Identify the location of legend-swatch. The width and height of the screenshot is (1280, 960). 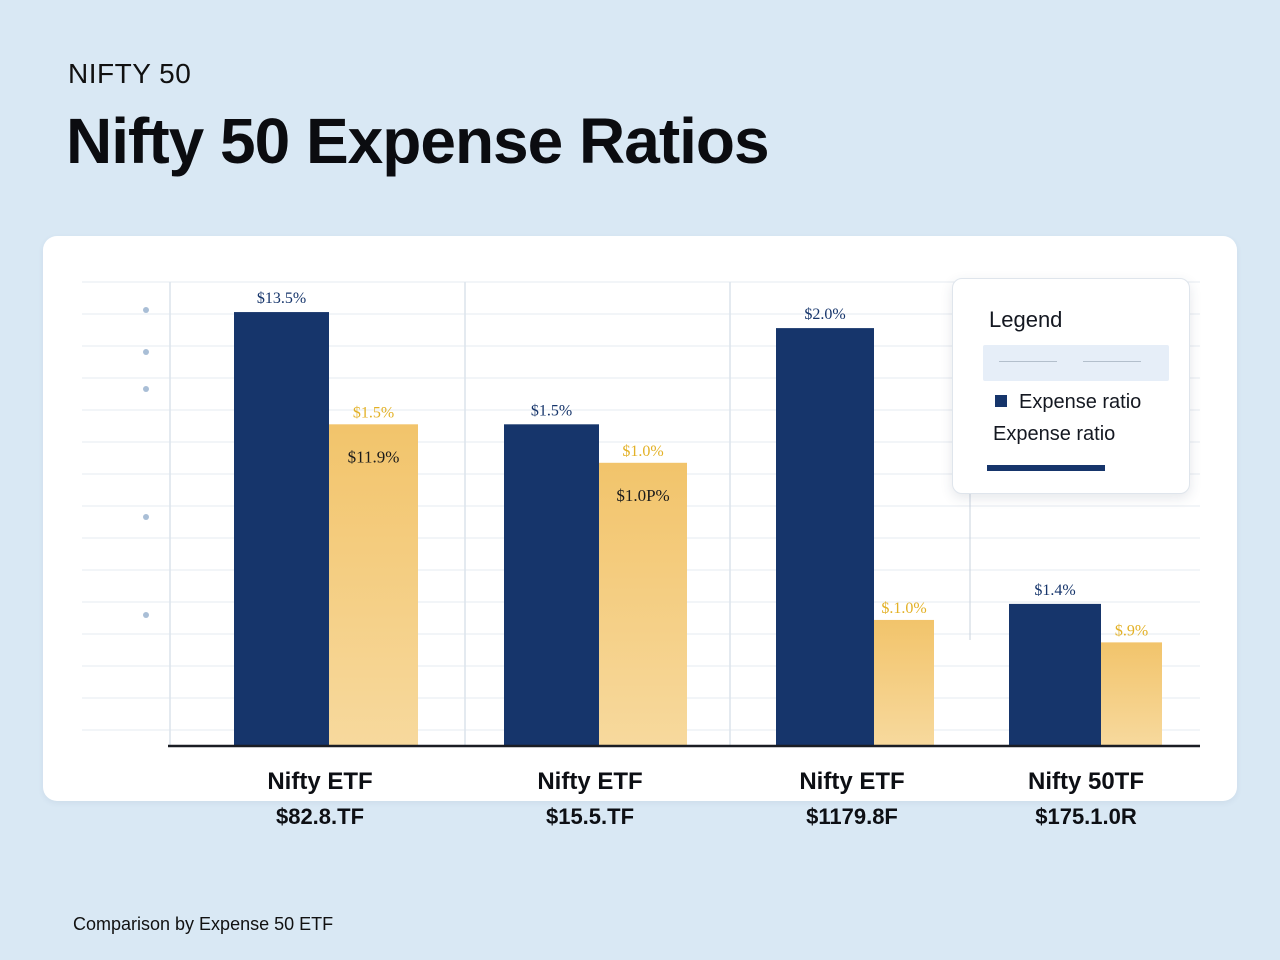
(1001, 401).